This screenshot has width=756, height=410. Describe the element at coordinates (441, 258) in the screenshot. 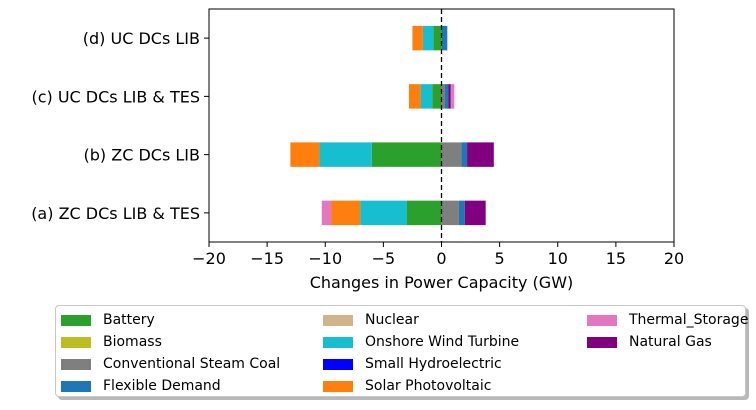

I see `x-tick-label-4: 0` at that location.